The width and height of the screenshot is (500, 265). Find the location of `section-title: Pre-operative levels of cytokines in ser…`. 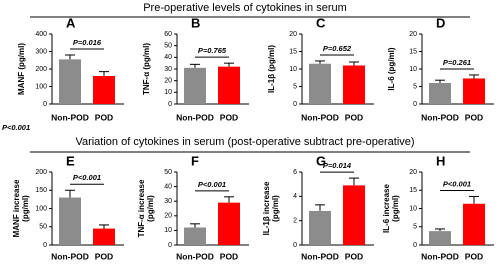

section-title: Pre-operative levels of cytokines in ser… is located at coordinates (245, 8).